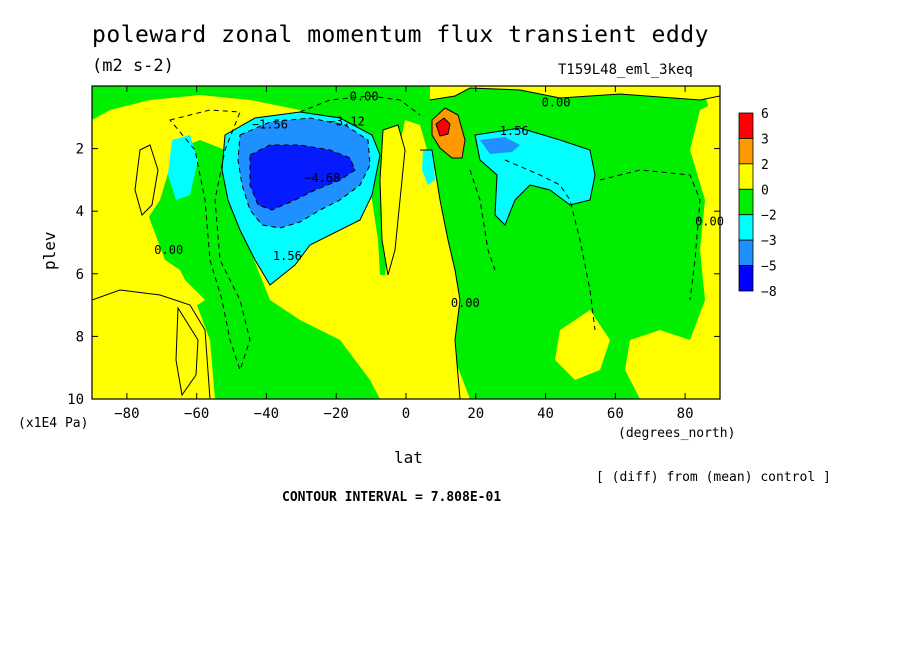 Image resolution: width=904 pixels, height=654 pixels. What do you see at coordinates (266, 414) in the screenshot?
I see `x-tick-label: −40` at bounding box center [266, 414].